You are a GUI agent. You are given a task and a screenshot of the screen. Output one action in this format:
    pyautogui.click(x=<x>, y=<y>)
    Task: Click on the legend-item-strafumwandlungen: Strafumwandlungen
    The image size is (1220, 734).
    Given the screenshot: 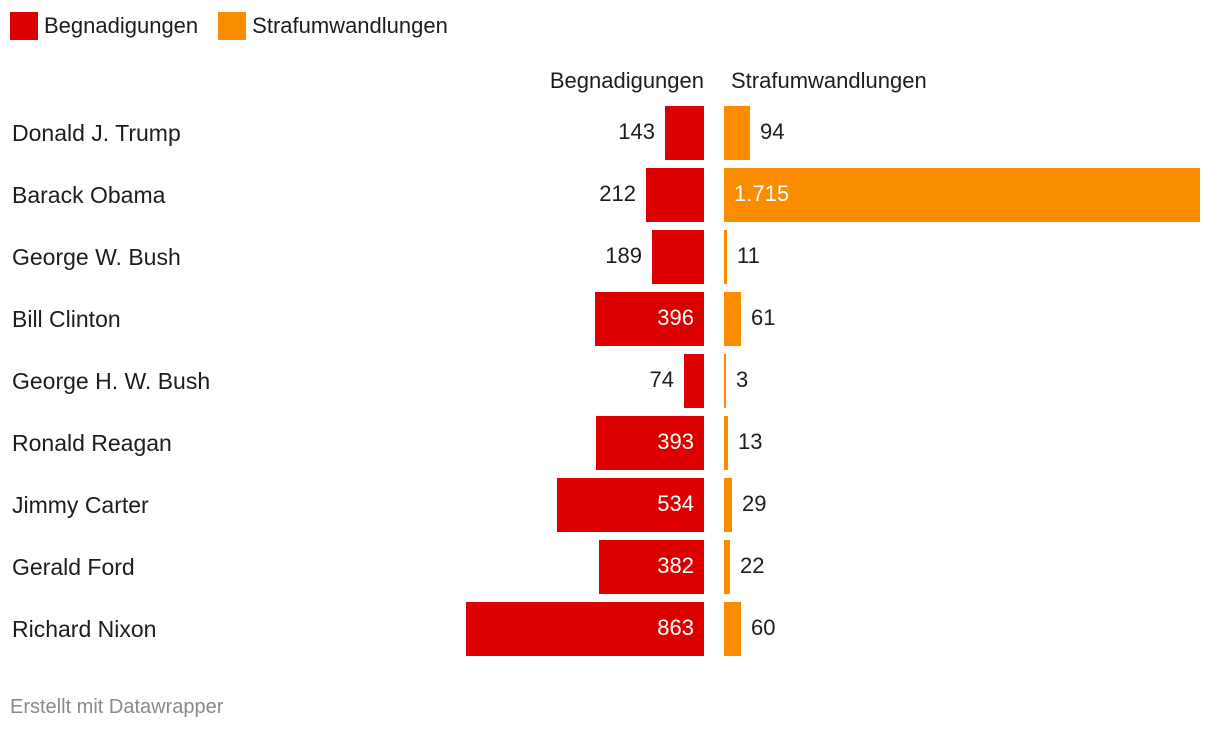 What is the action you would take?
    pyautogui.click(x=333, y=26)
    